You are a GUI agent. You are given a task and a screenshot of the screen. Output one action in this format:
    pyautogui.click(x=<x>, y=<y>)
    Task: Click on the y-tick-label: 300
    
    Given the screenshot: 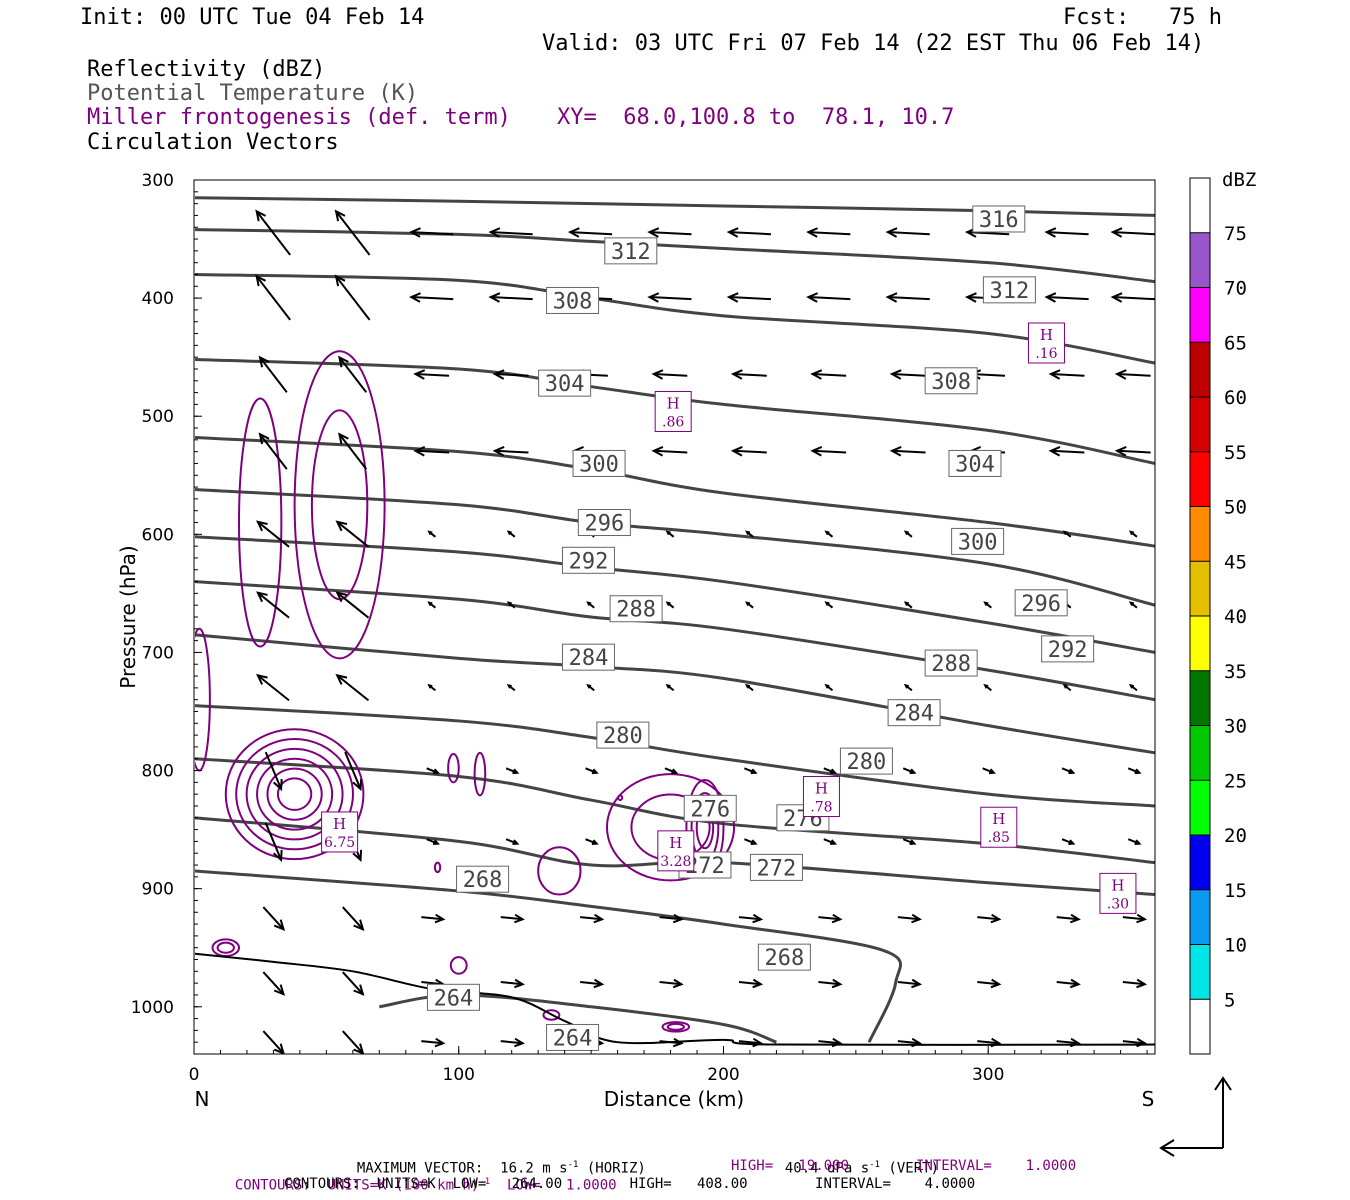 What is the action you would take?
    pyautogui.click(x=158, y=181)
    